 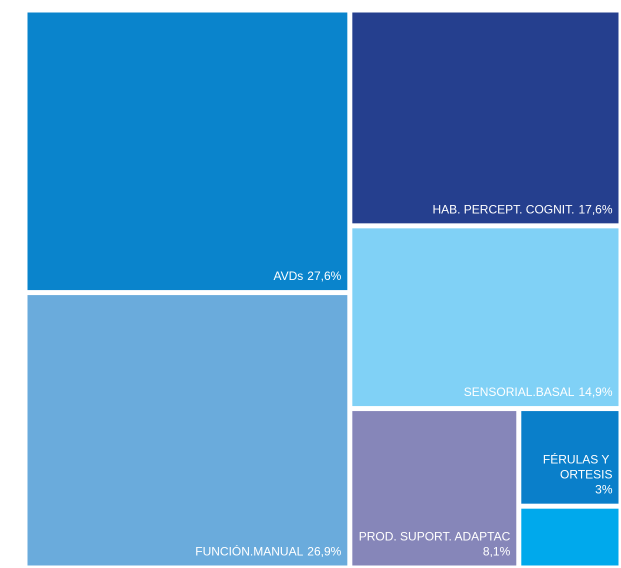 I want to click on cell-label: AVDs 27,6%, so click(x=307, y=276).